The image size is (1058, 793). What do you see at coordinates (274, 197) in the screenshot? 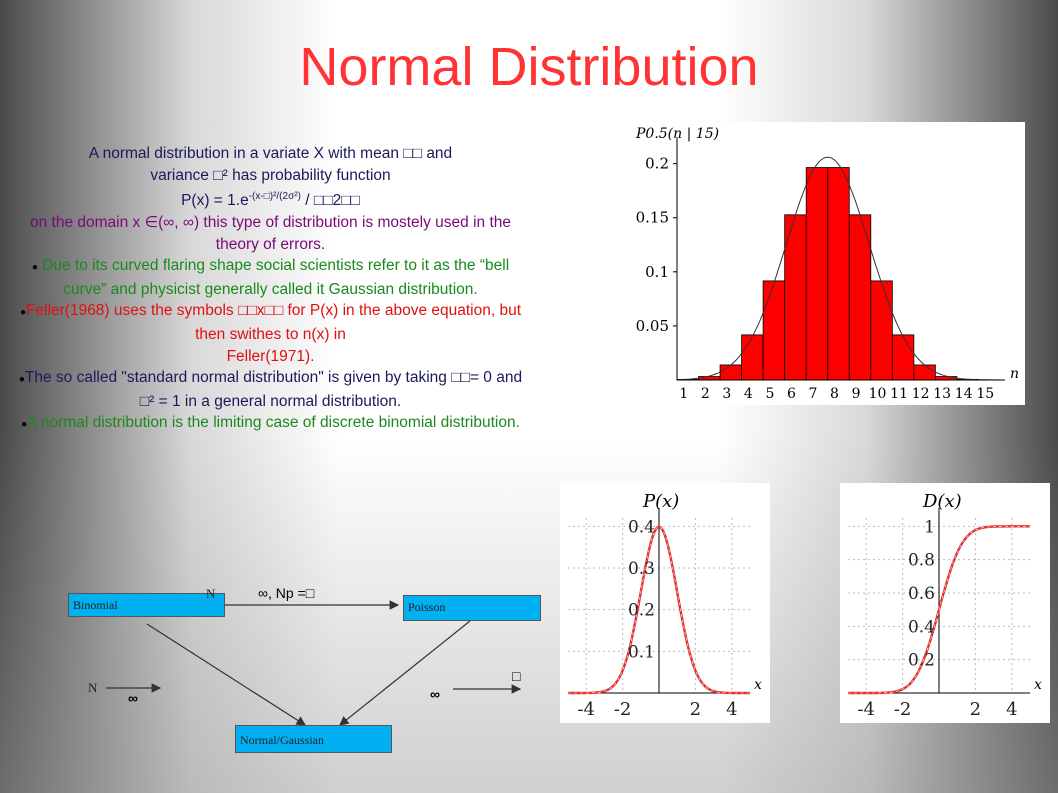
I see `formula-exponent: -(x-□)²/(2σ²)` at bounding box center [274, 197].